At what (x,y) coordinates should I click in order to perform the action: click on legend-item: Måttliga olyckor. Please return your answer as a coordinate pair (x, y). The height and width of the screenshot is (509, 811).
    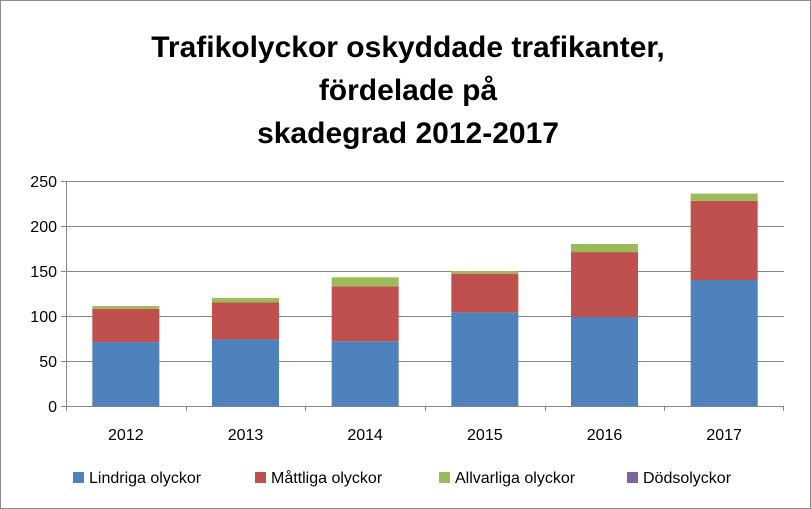
    Looking at the image, I should click on (319, 478).